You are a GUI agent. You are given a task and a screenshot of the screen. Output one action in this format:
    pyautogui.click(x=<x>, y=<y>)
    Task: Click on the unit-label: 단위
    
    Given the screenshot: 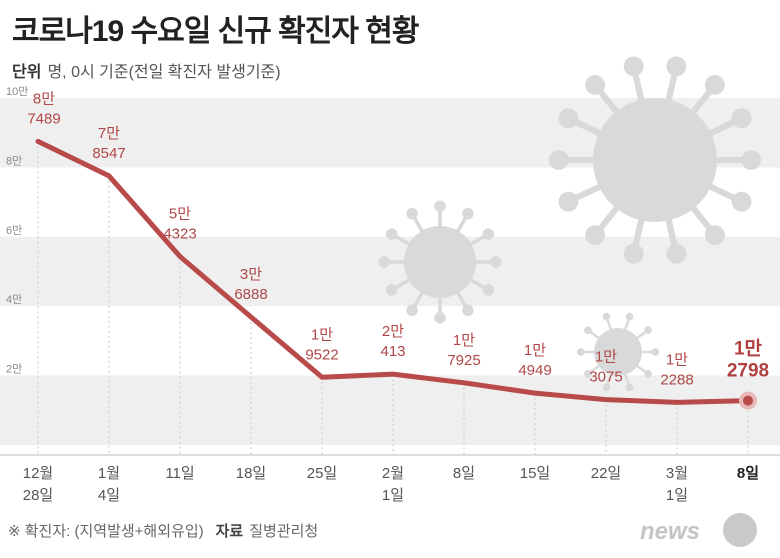 What is the action you would take?
    pyautogui.click(x=27, y=72)
    